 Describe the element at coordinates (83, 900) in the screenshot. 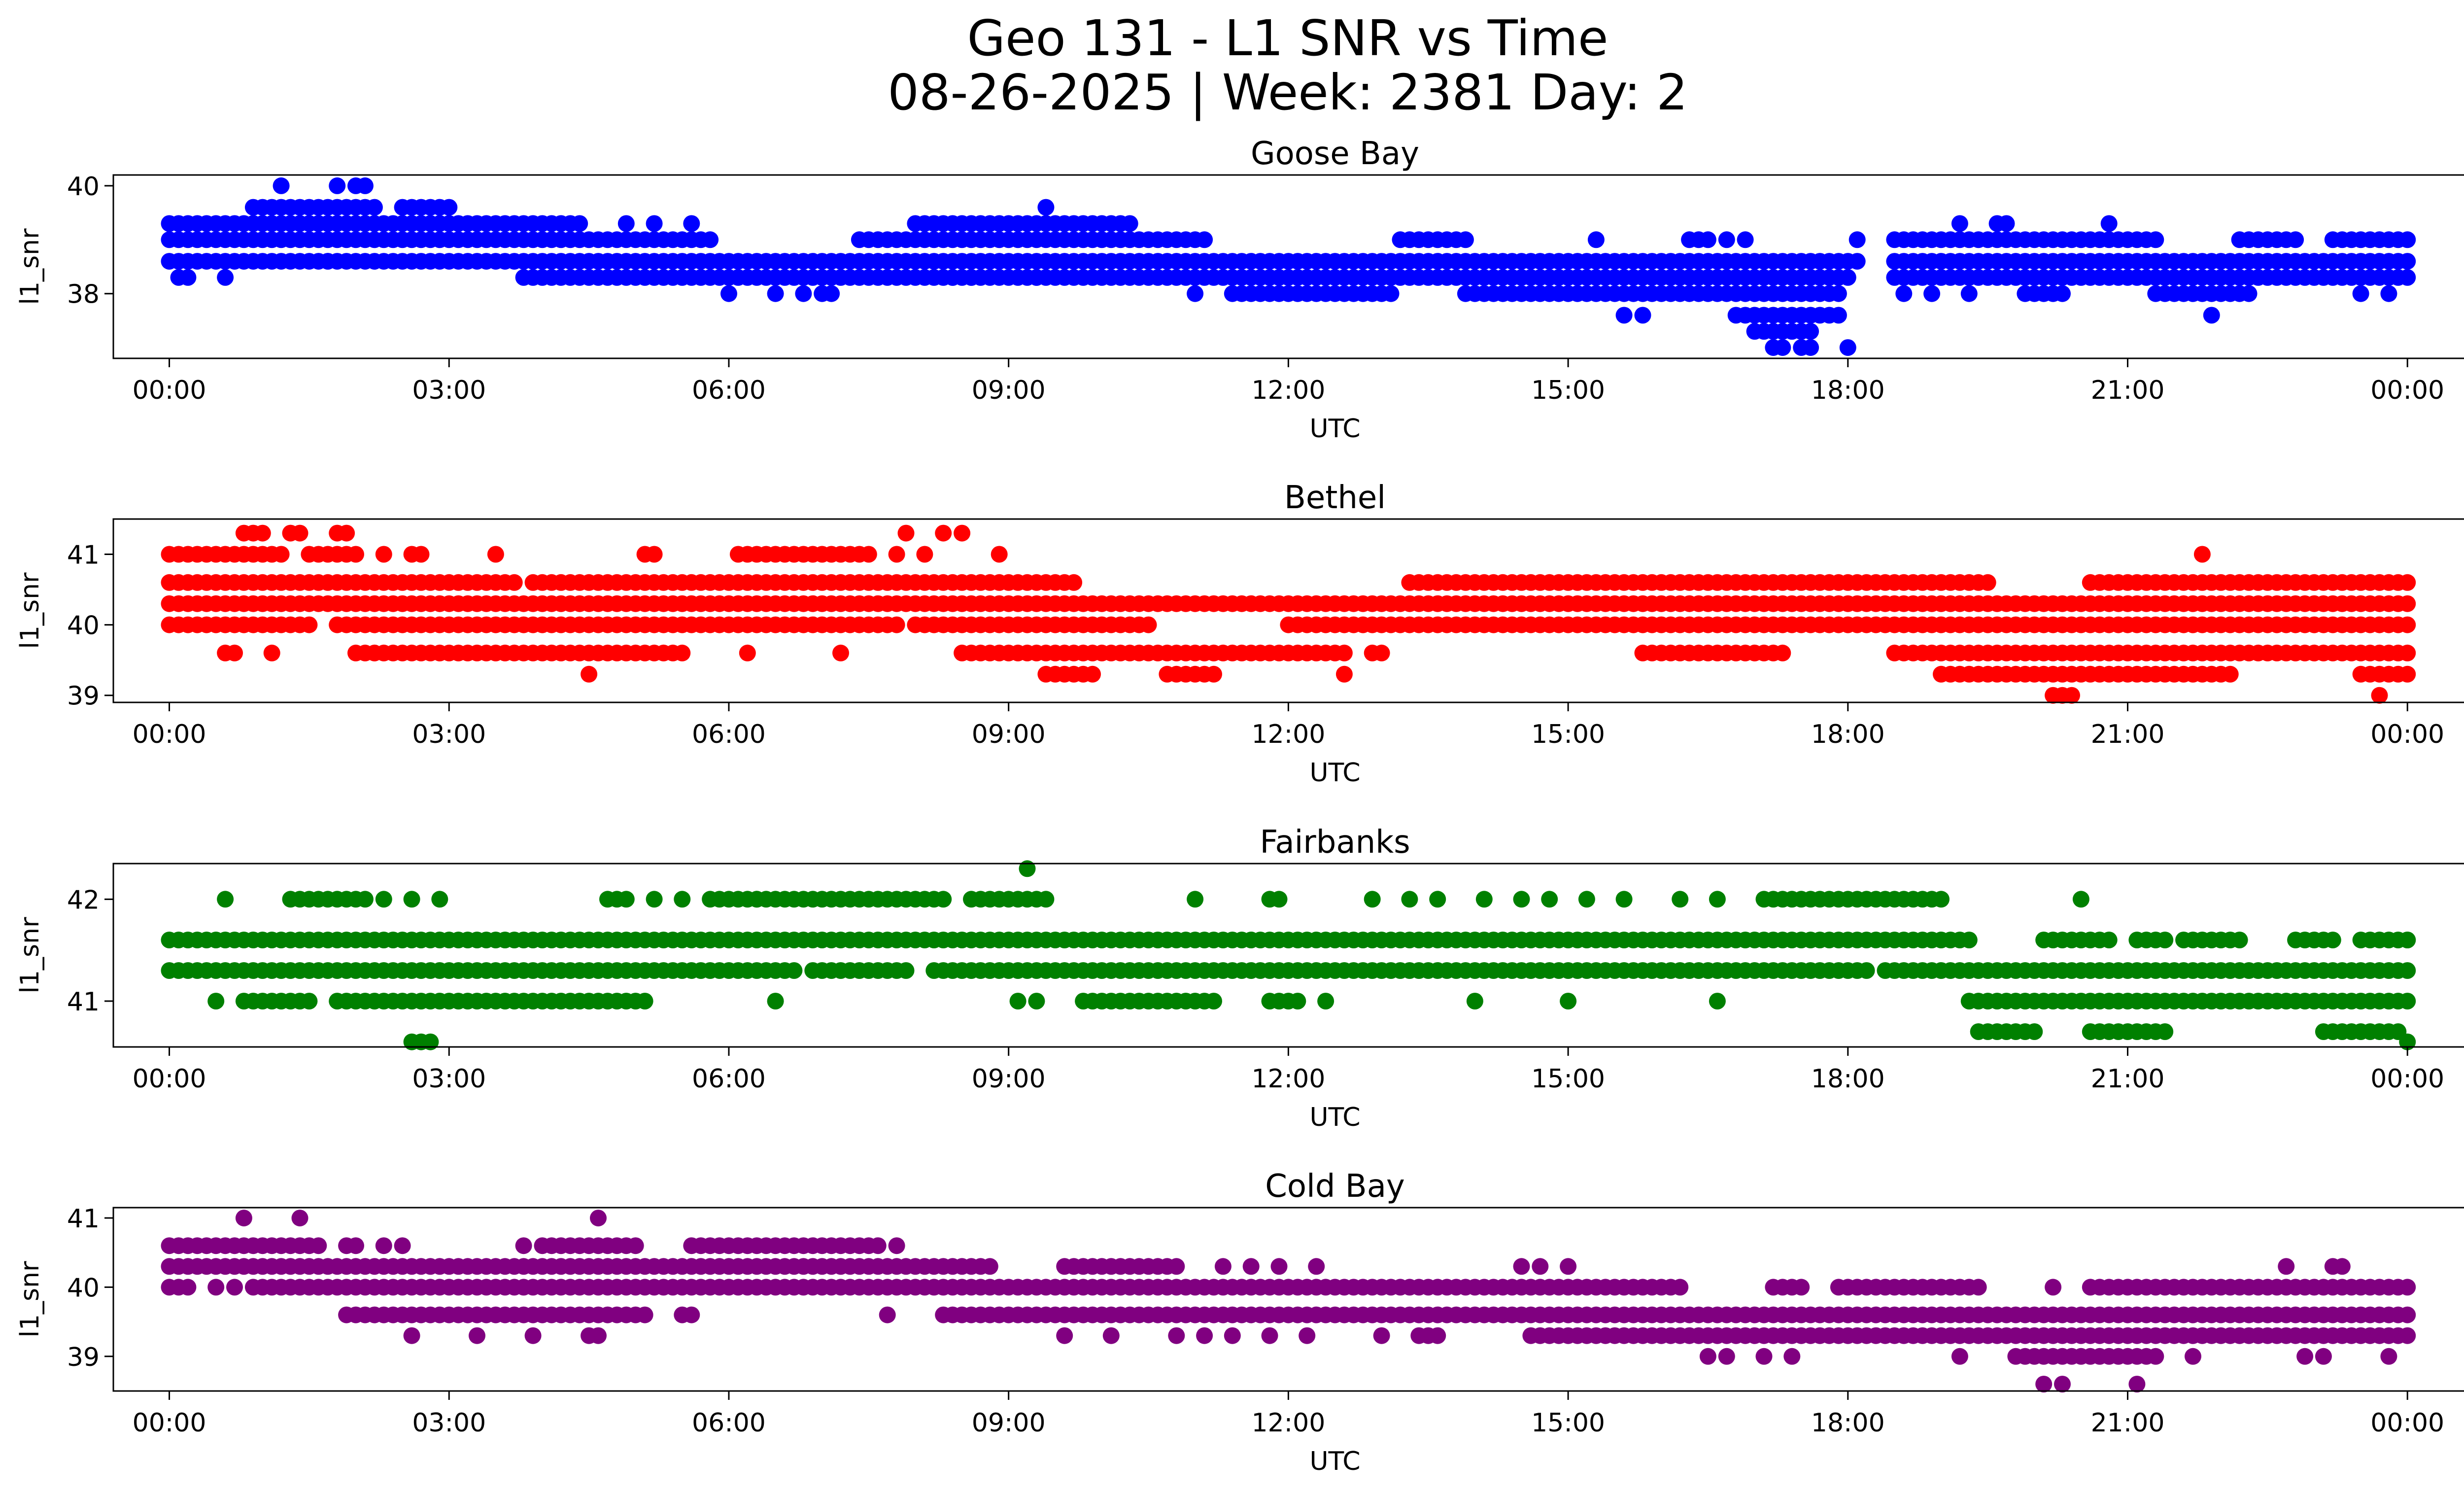

I see `y-tick-label: 42` at that location.